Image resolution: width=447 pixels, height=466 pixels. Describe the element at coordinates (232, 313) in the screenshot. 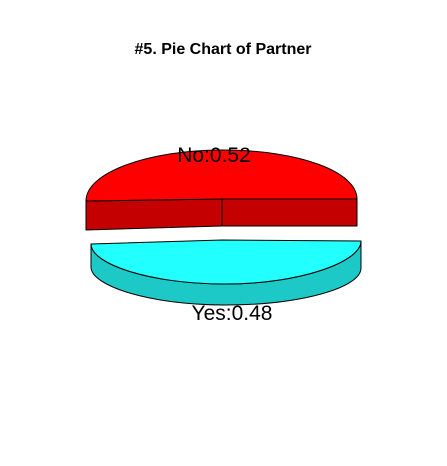

I see `slice-yes-label: Yes:0.48` at that location.